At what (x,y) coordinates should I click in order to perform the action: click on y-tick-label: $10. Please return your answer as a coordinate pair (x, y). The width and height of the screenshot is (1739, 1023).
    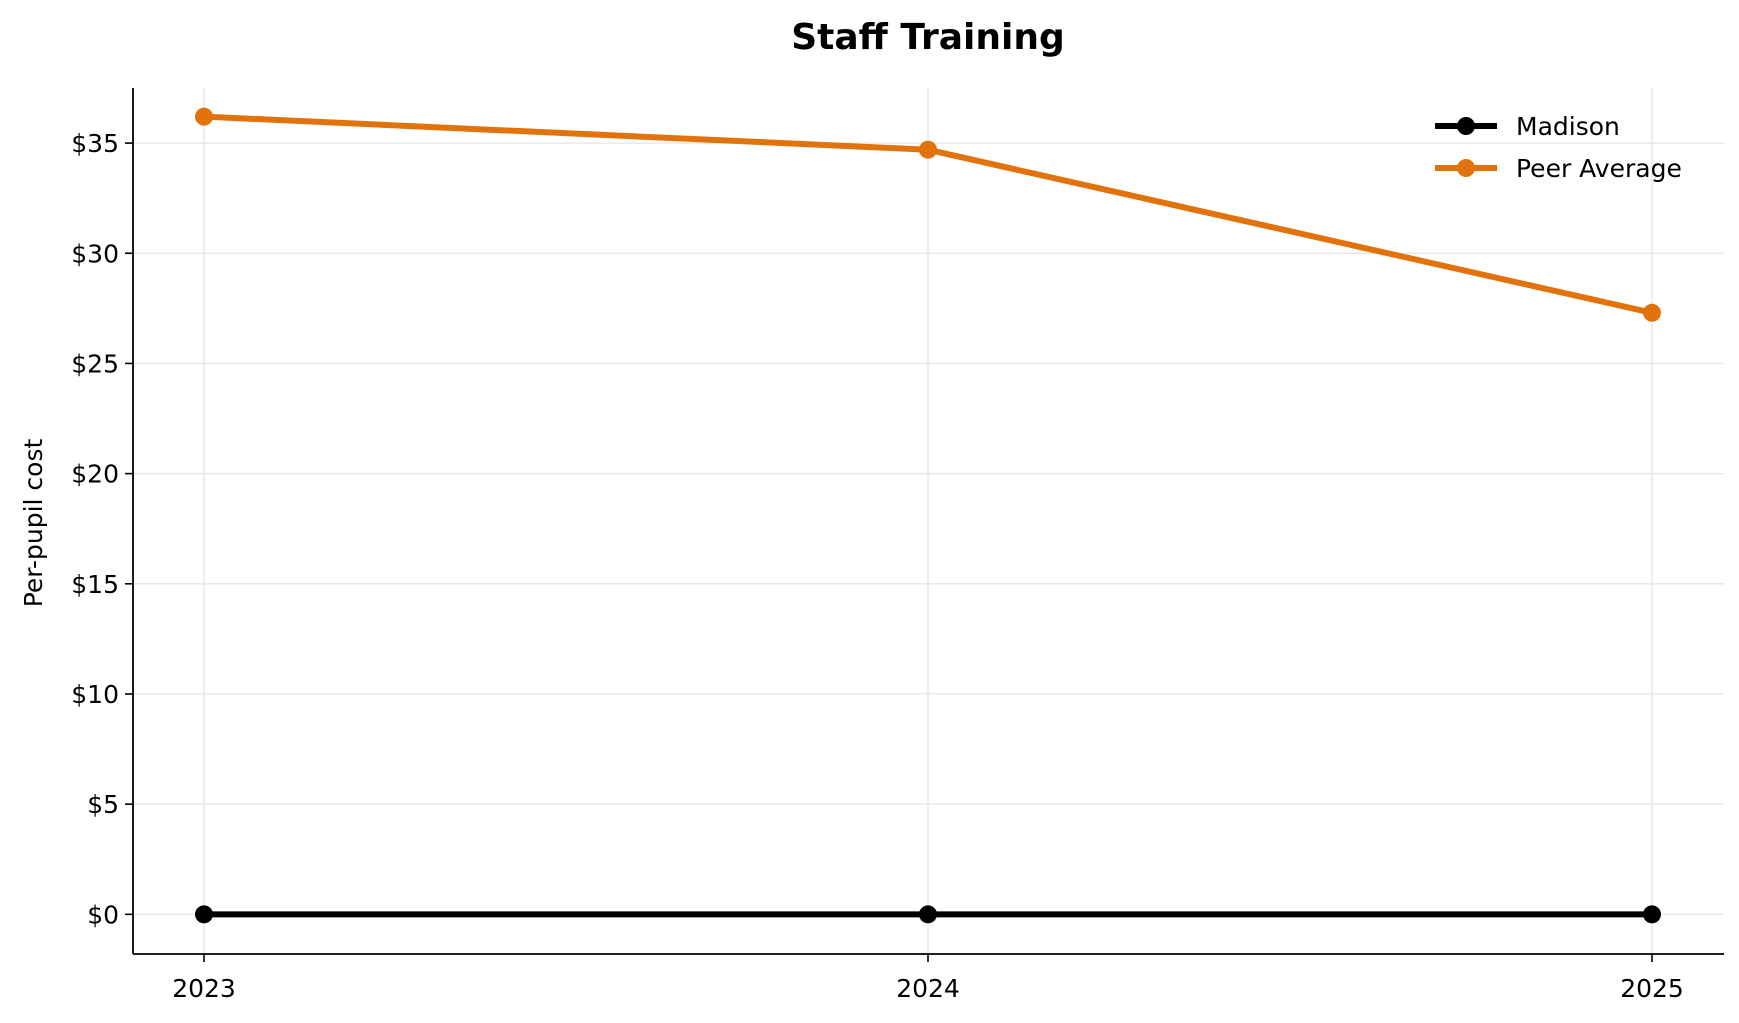
    Looking at the image, I should click on (95, 694).